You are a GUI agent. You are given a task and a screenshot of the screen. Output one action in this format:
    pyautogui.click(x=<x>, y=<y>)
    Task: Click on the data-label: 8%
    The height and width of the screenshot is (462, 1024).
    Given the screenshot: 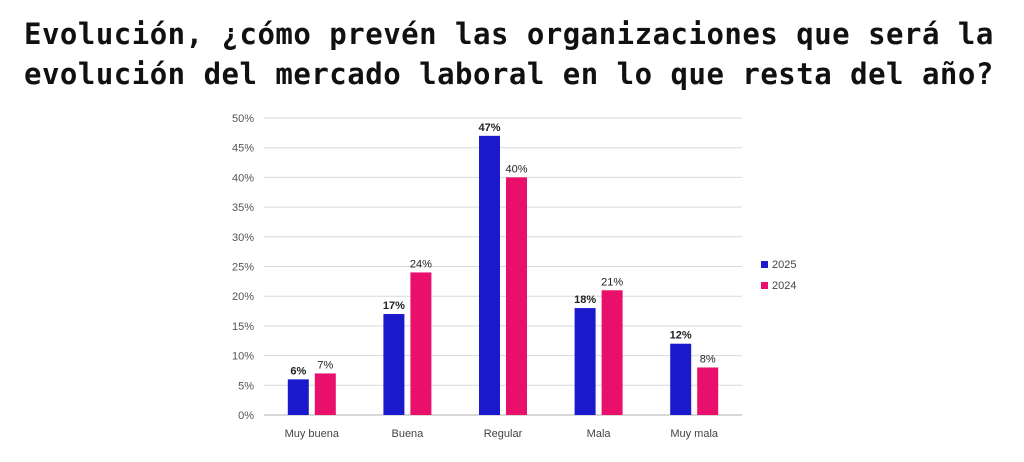 What is the action you would take?
    pyautogui.click(x=708, y=359)
    